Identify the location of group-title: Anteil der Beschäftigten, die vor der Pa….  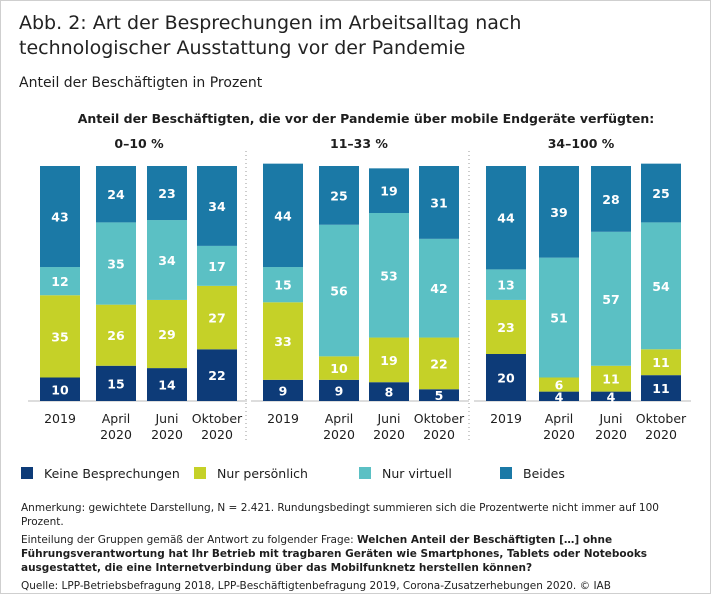
(366, 118).